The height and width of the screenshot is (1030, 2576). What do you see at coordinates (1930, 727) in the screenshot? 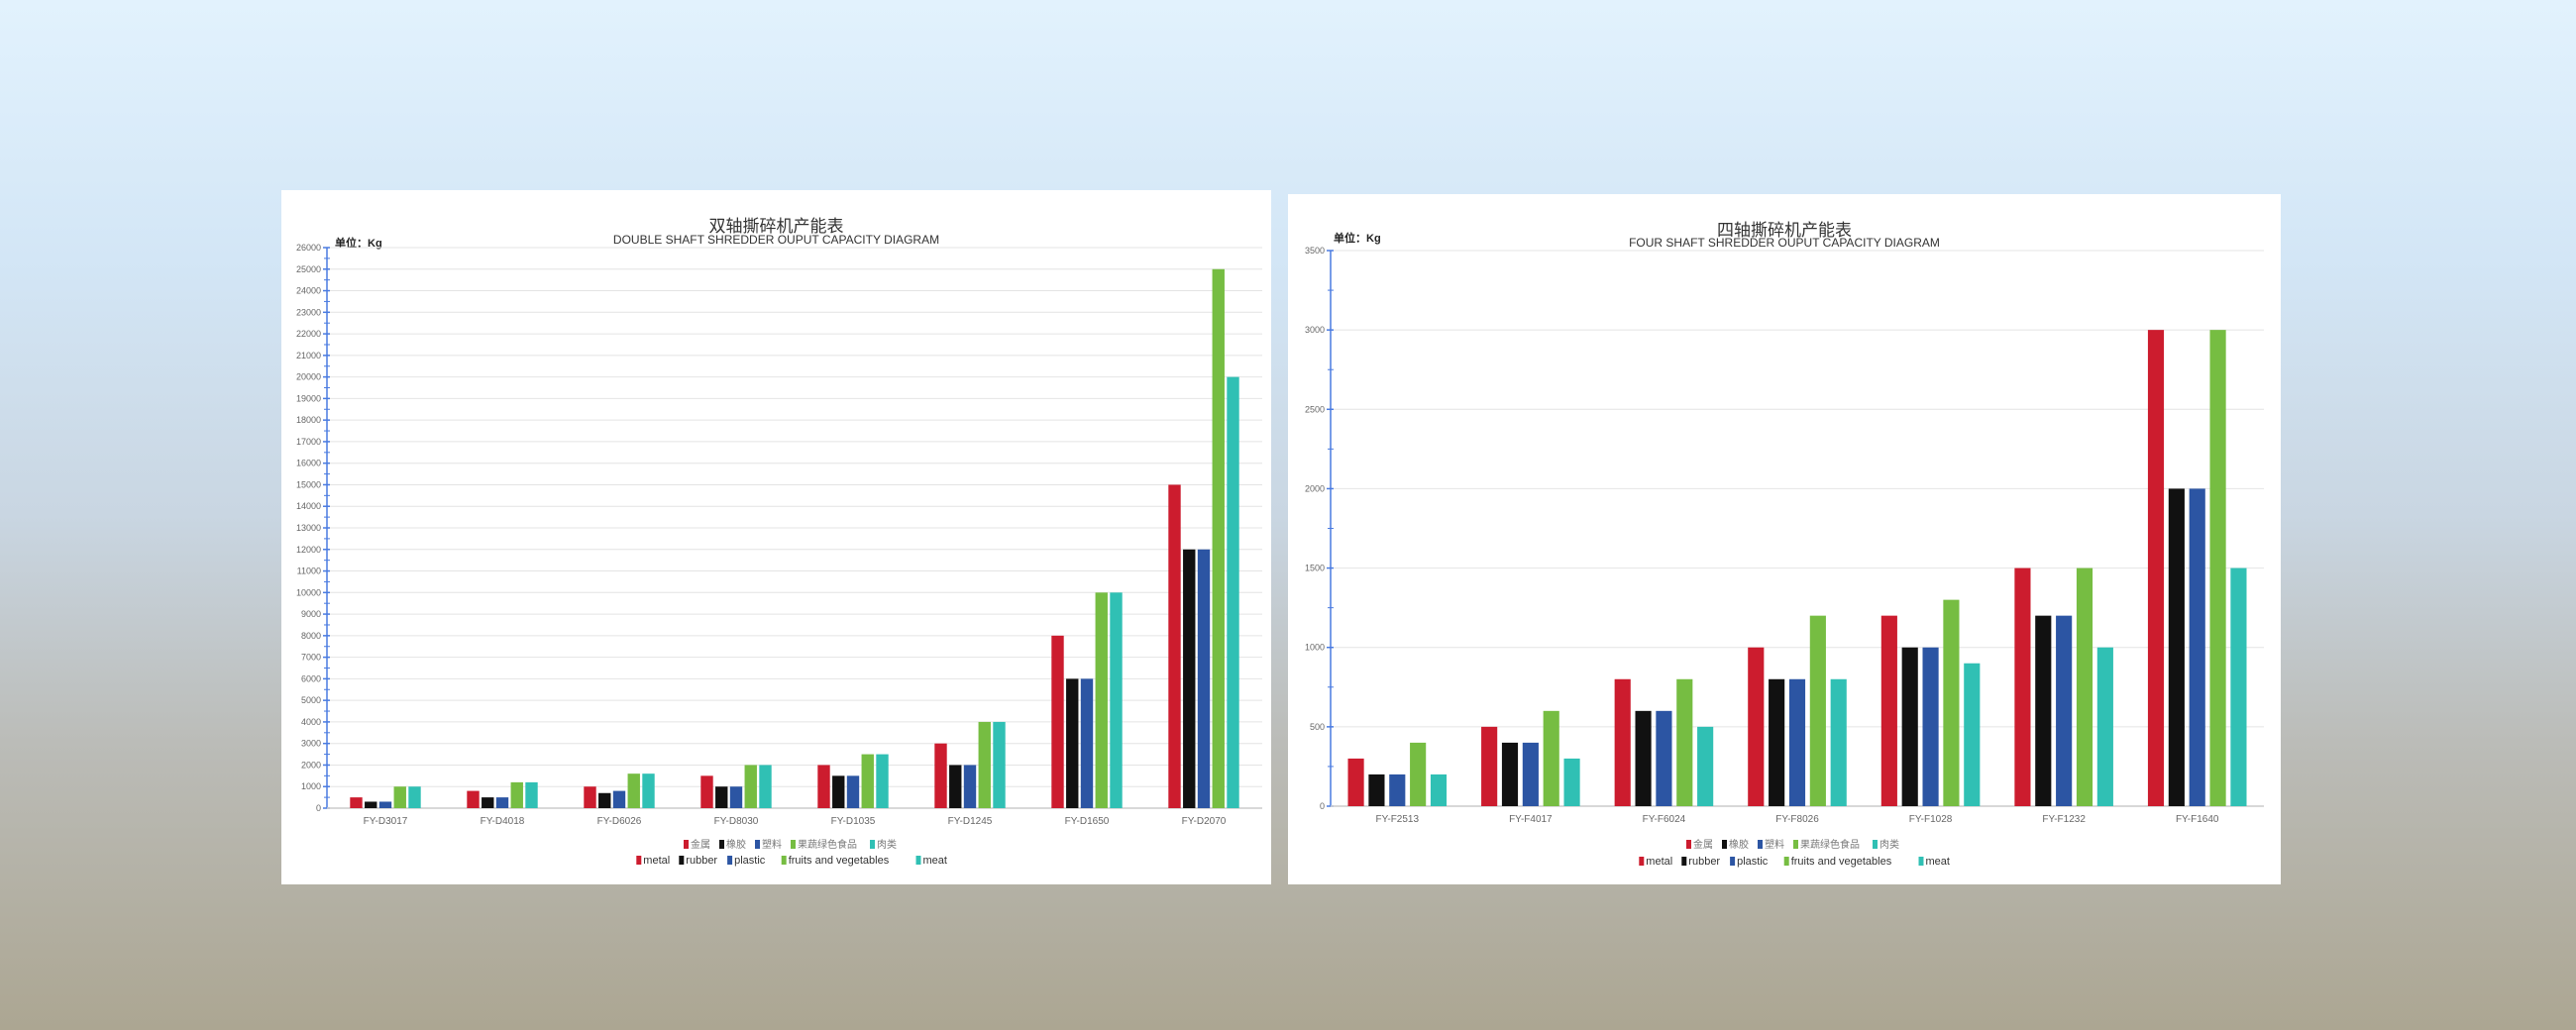
I see `bar-plastic-FY-F1028` at bounding box center [1930, 727].